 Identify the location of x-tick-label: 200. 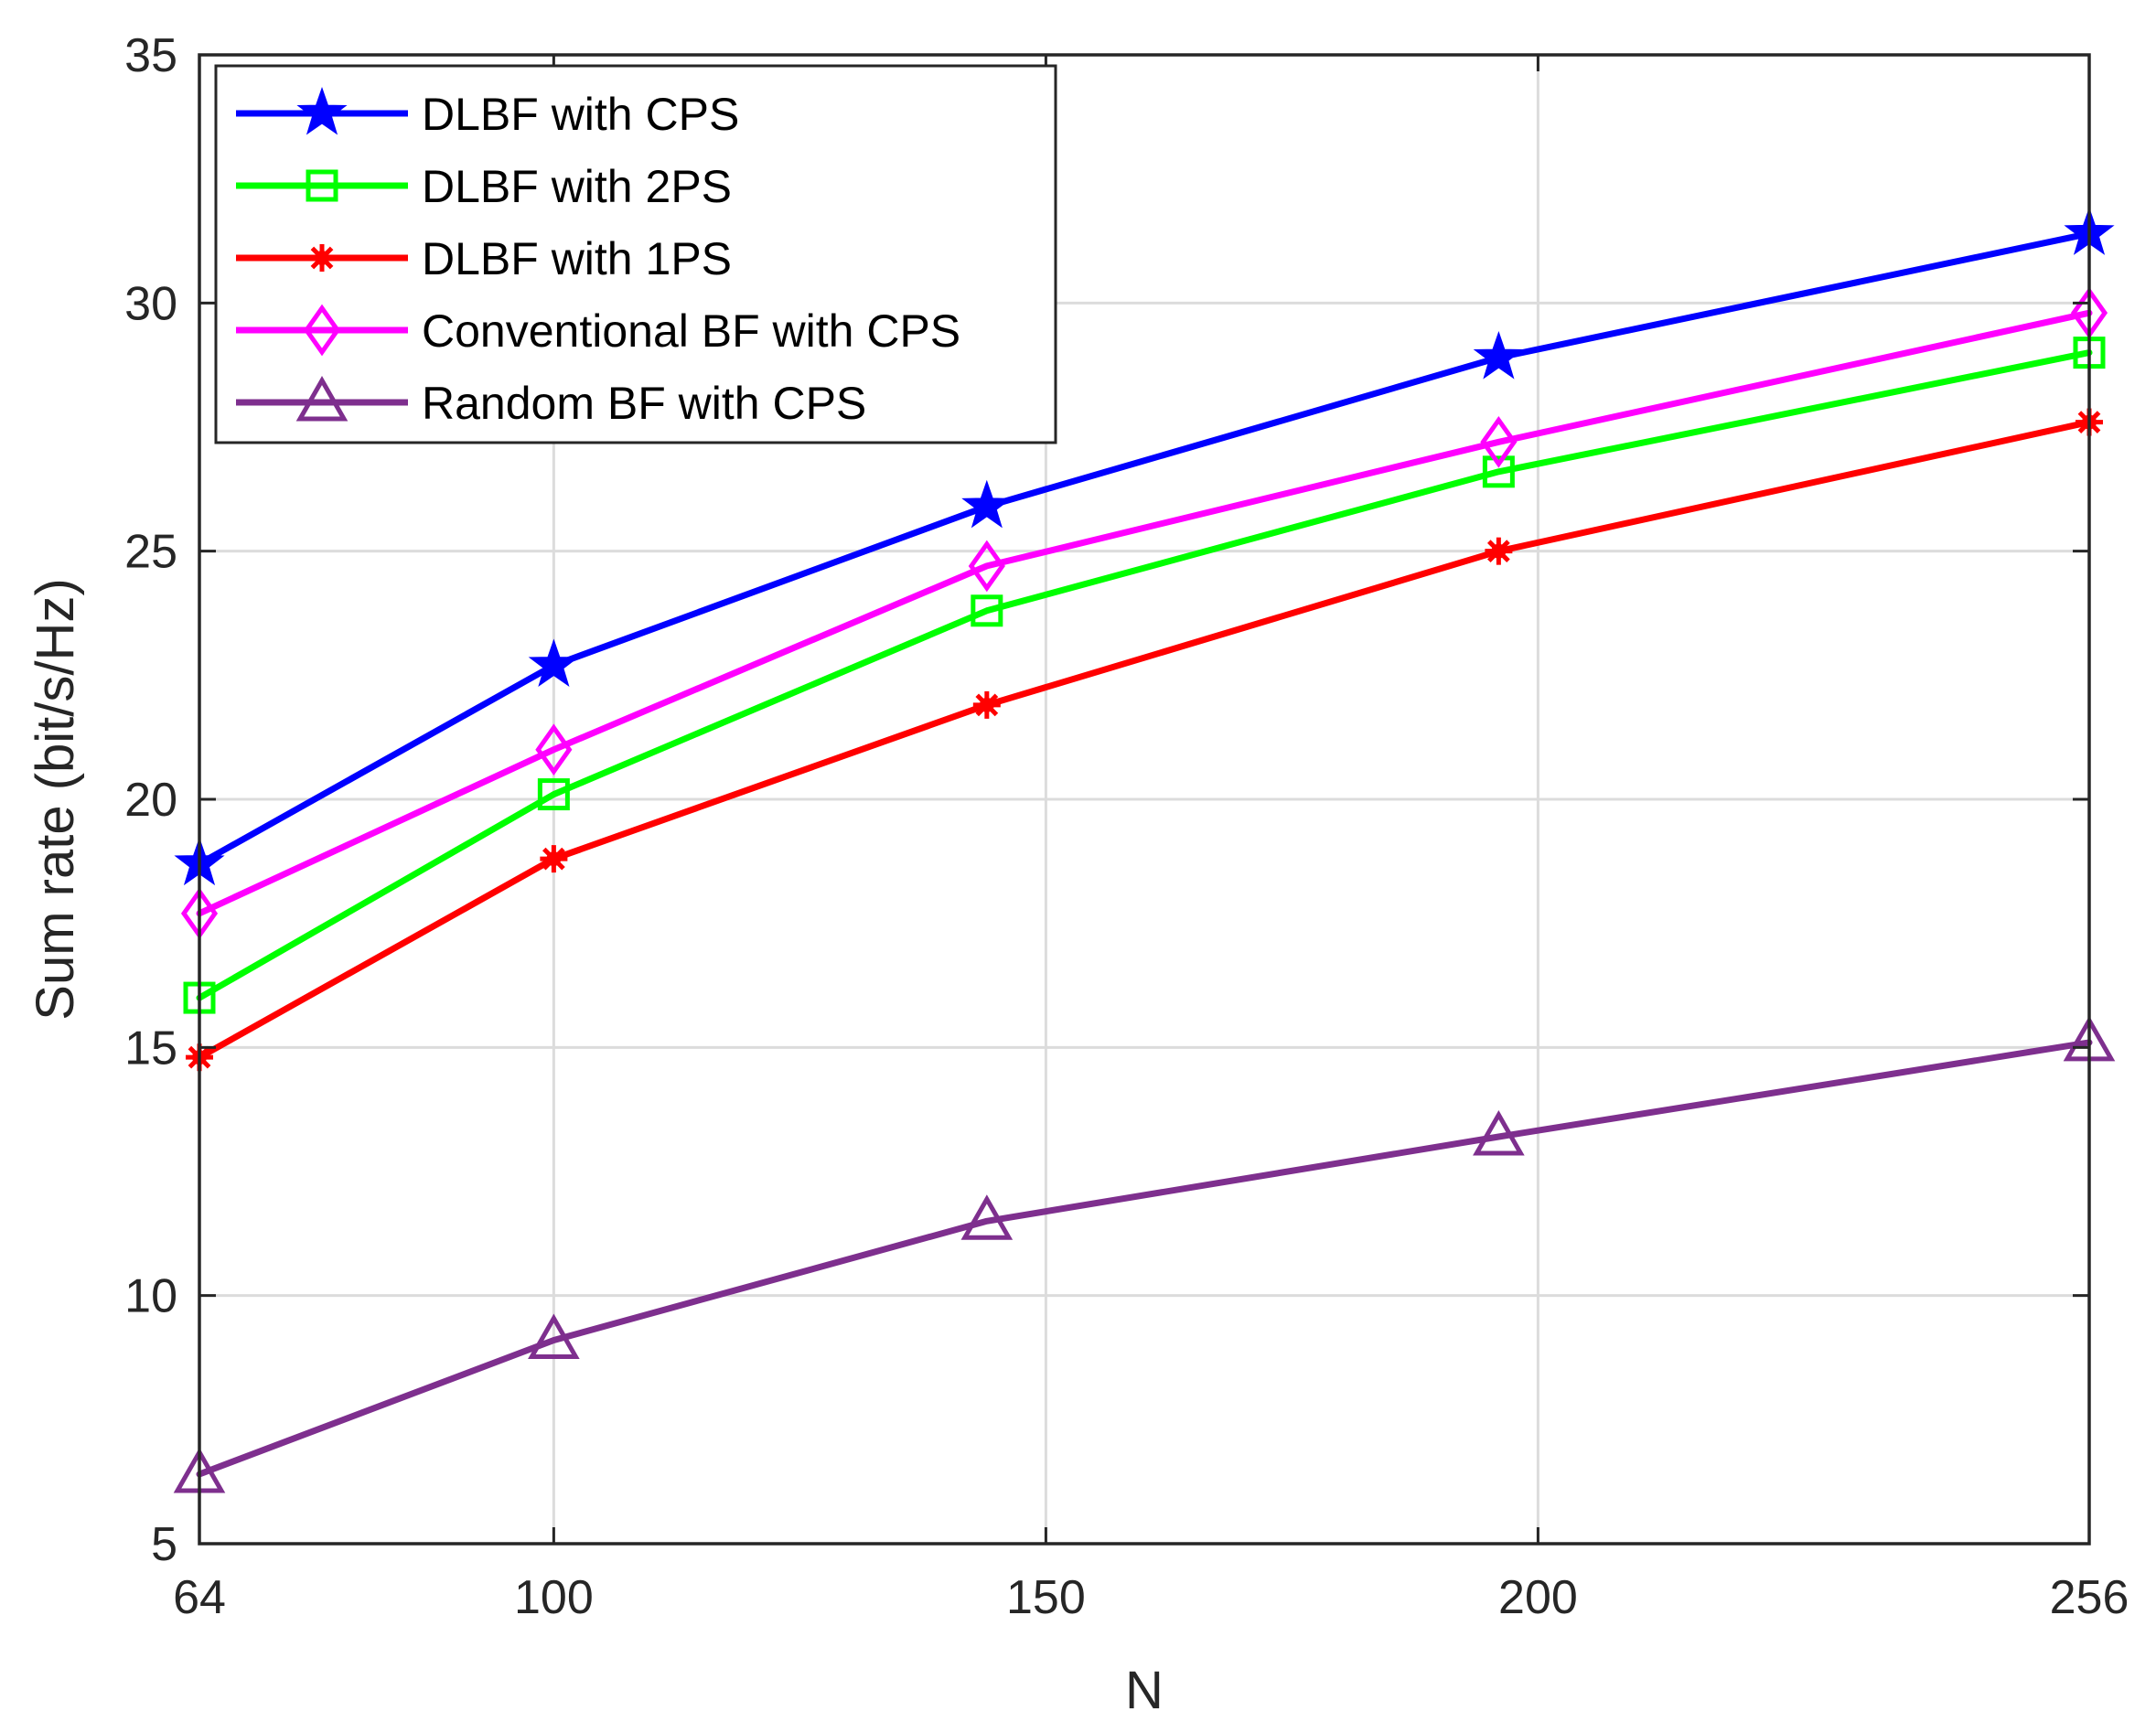
(1538, 1597).